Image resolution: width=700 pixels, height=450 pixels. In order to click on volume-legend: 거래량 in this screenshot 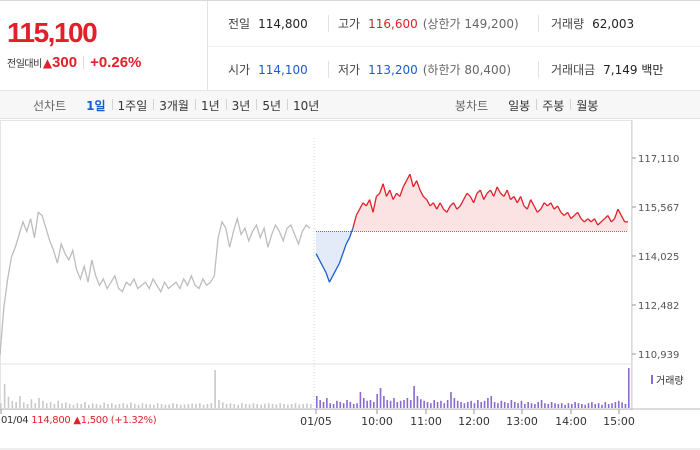, I will do `click(667, 379)`.